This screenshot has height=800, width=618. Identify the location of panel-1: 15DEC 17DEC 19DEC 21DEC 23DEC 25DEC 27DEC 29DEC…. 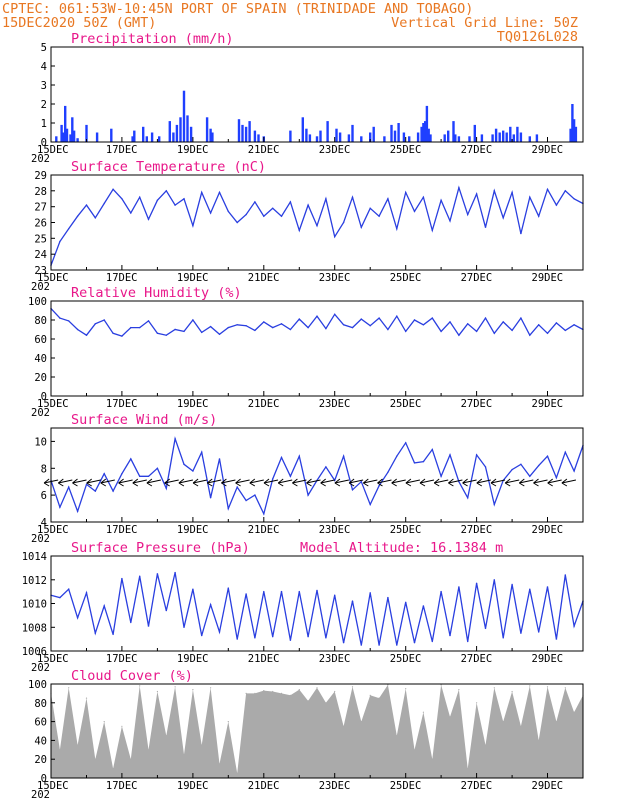
(307, 98).